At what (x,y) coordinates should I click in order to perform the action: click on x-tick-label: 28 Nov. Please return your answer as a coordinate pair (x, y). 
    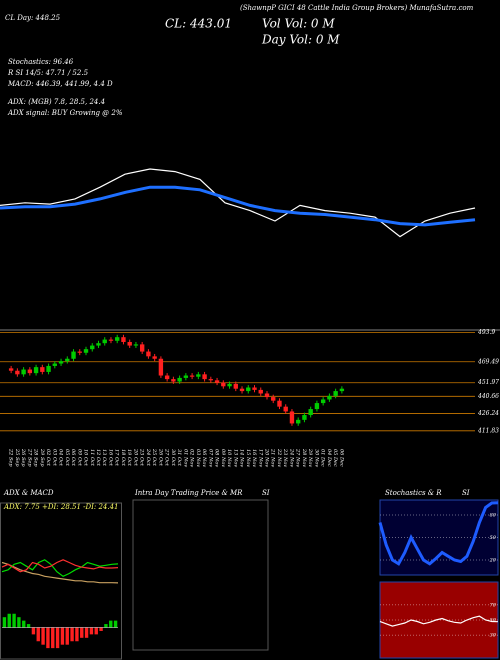
    Looking at the image, I should click on (304, 457).